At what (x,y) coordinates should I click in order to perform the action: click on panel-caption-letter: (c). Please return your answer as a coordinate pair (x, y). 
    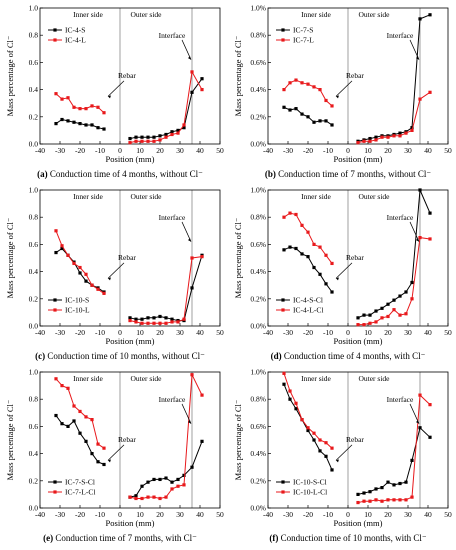
    Looking at the image, I should click on (41, 356).